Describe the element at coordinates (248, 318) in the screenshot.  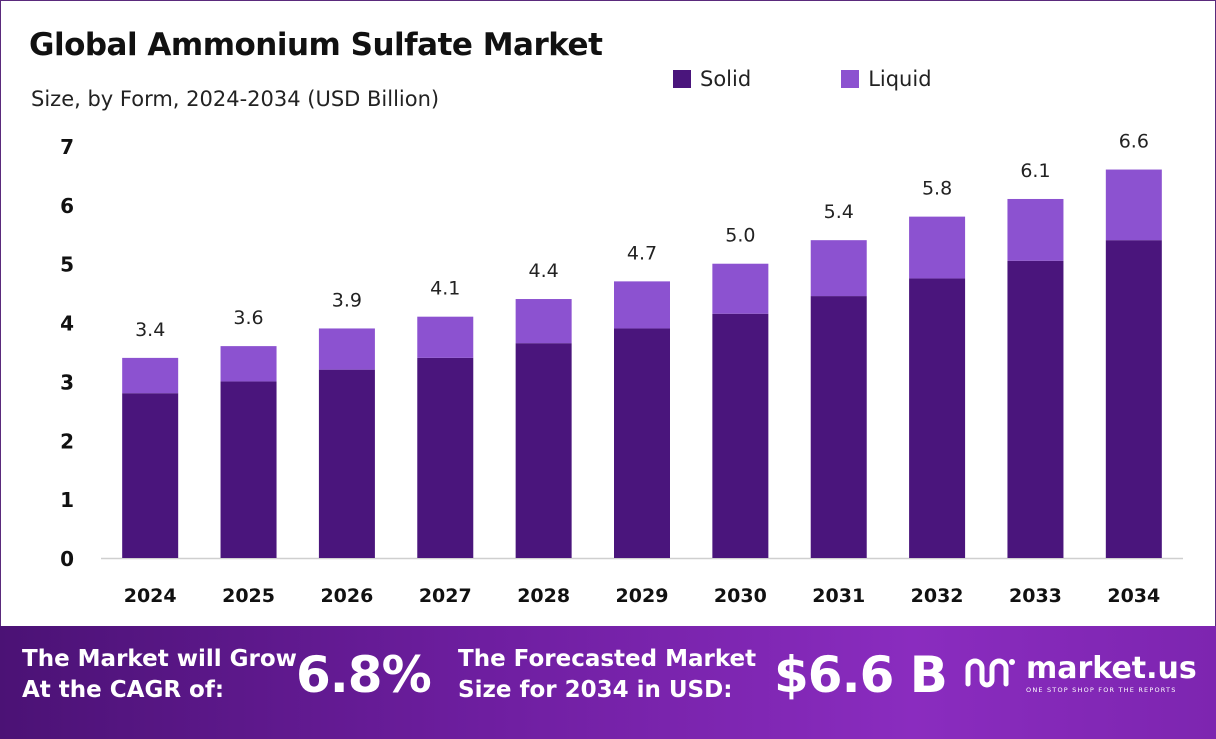
I see `data-label-total: 3.6` at that location.